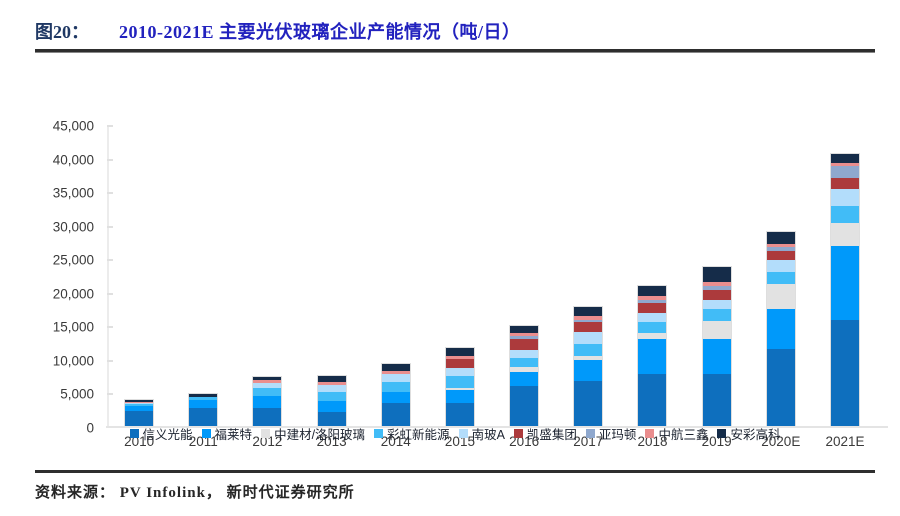 Image resolution: width=900 pixels, height=516 pixels. What do you see at coordinates (588, 276) in the screenshot?
I see `bar-column-2017` at bounding box center [588, 276].